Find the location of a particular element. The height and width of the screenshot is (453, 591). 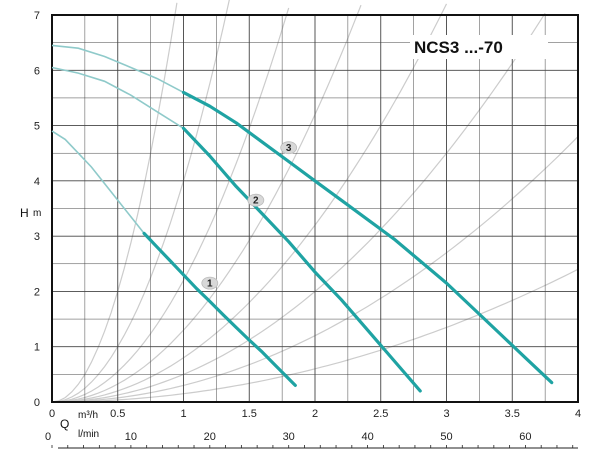

x-axis-label: Q is located at coordinates (64, 424).